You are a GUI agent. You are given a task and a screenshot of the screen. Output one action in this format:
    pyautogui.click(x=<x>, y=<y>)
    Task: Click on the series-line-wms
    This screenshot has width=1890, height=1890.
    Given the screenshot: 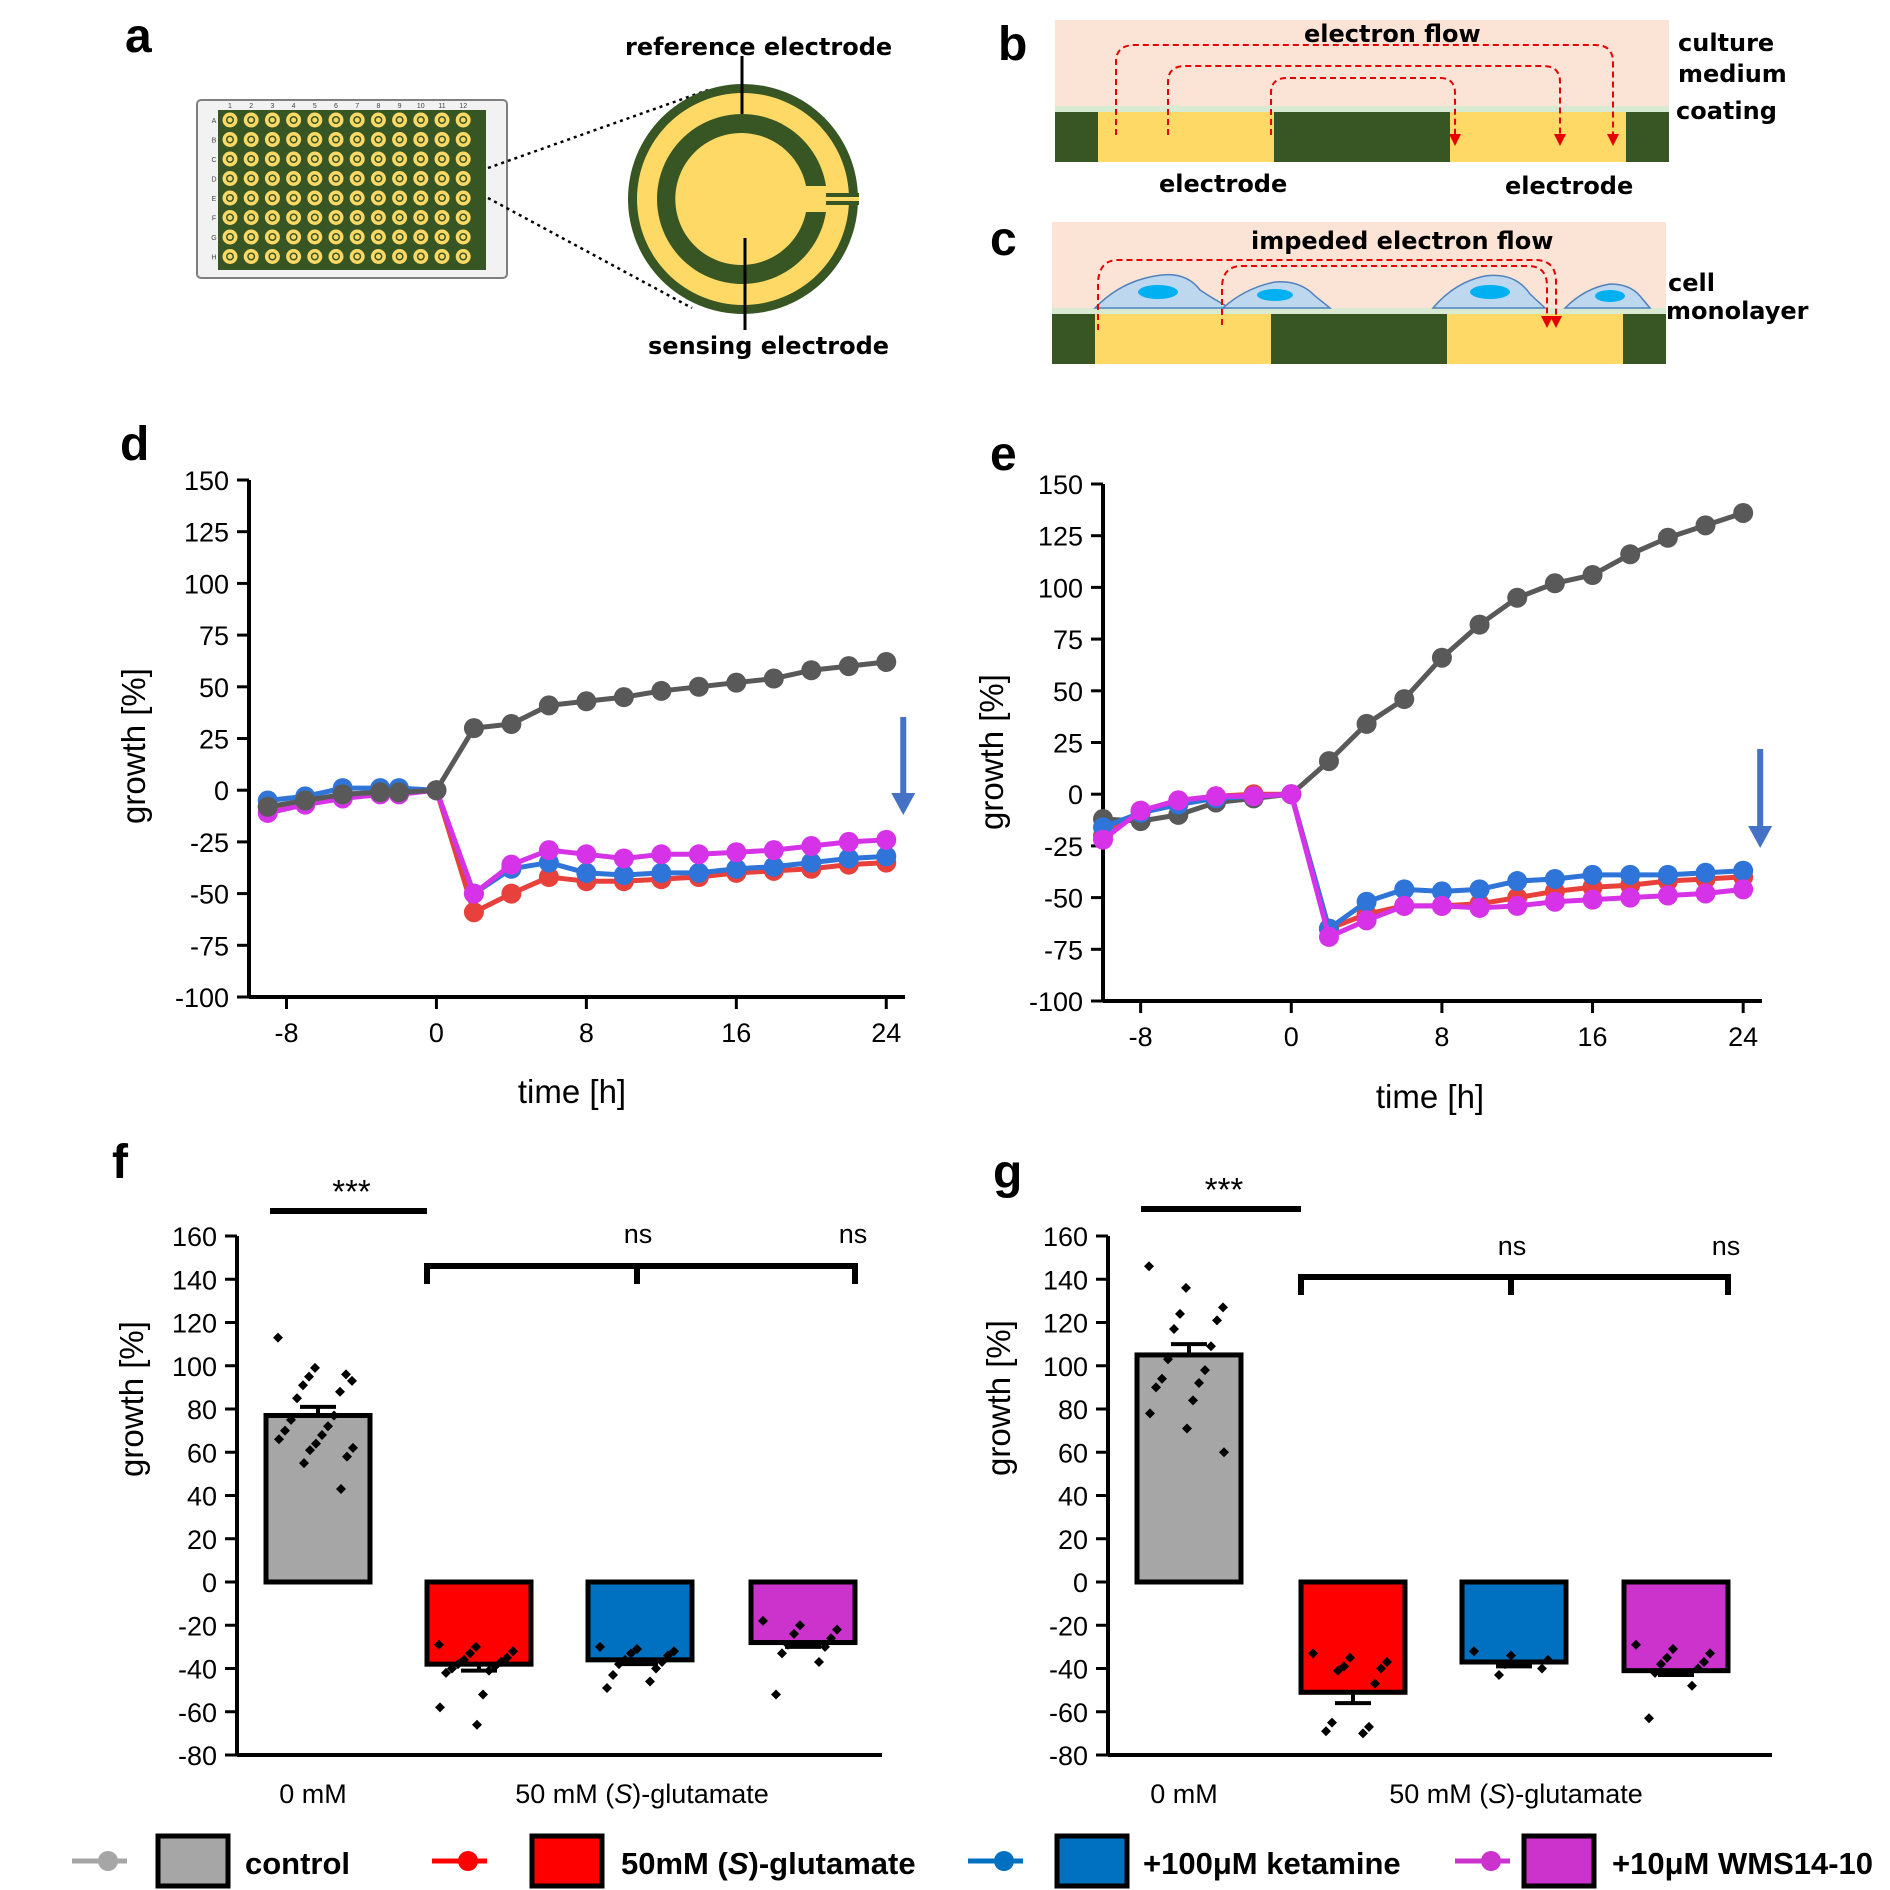 What is the action you would take?
    pyautogui.click(x=1422, y=865)
    